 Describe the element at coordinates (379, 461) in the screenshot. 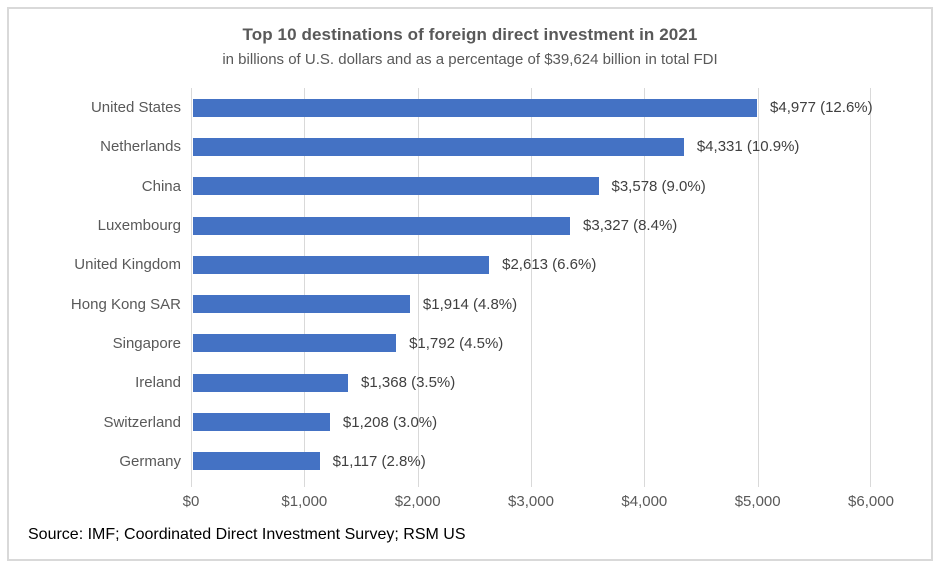

I see `bar-value-label: $1,117 (2.8%)` at that location.